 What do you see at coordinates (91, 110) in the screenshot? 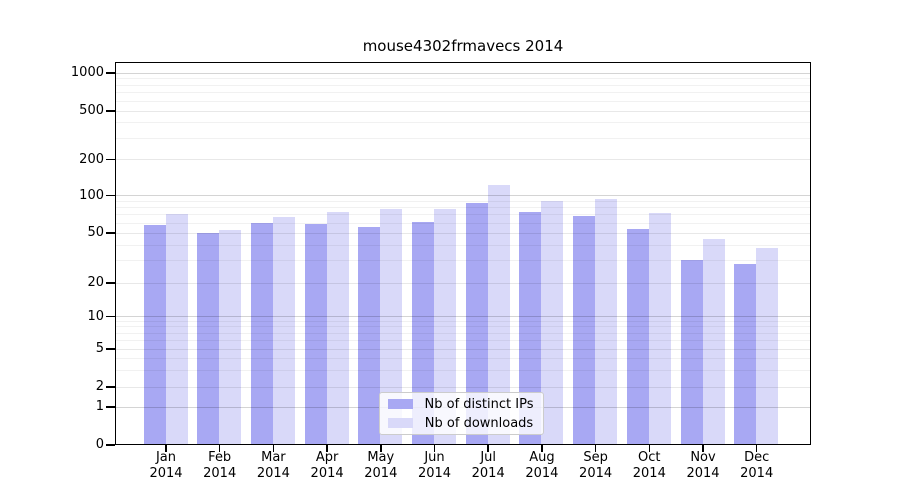
I see `y-tick-label-500: 500` at bounding box center [91, 110].